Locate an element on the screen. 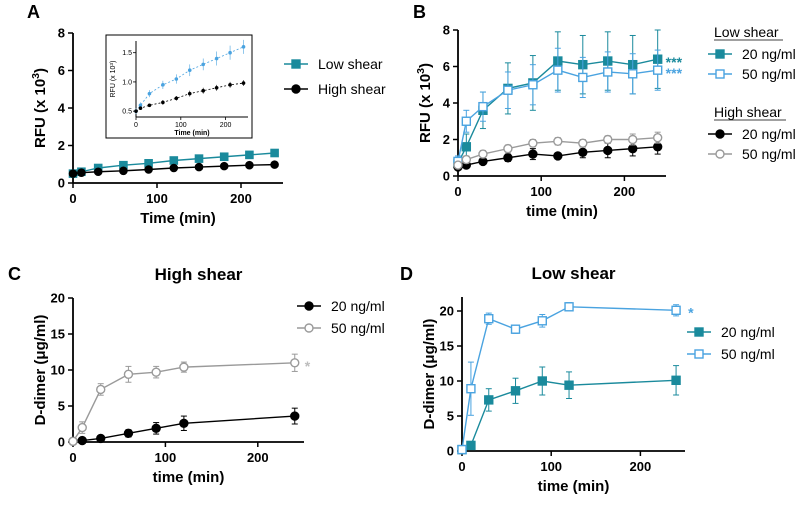 Image resolution: width=796 pixels, height=509 pixels. y-tick-label: 20 is located at coordinates (58, 298).